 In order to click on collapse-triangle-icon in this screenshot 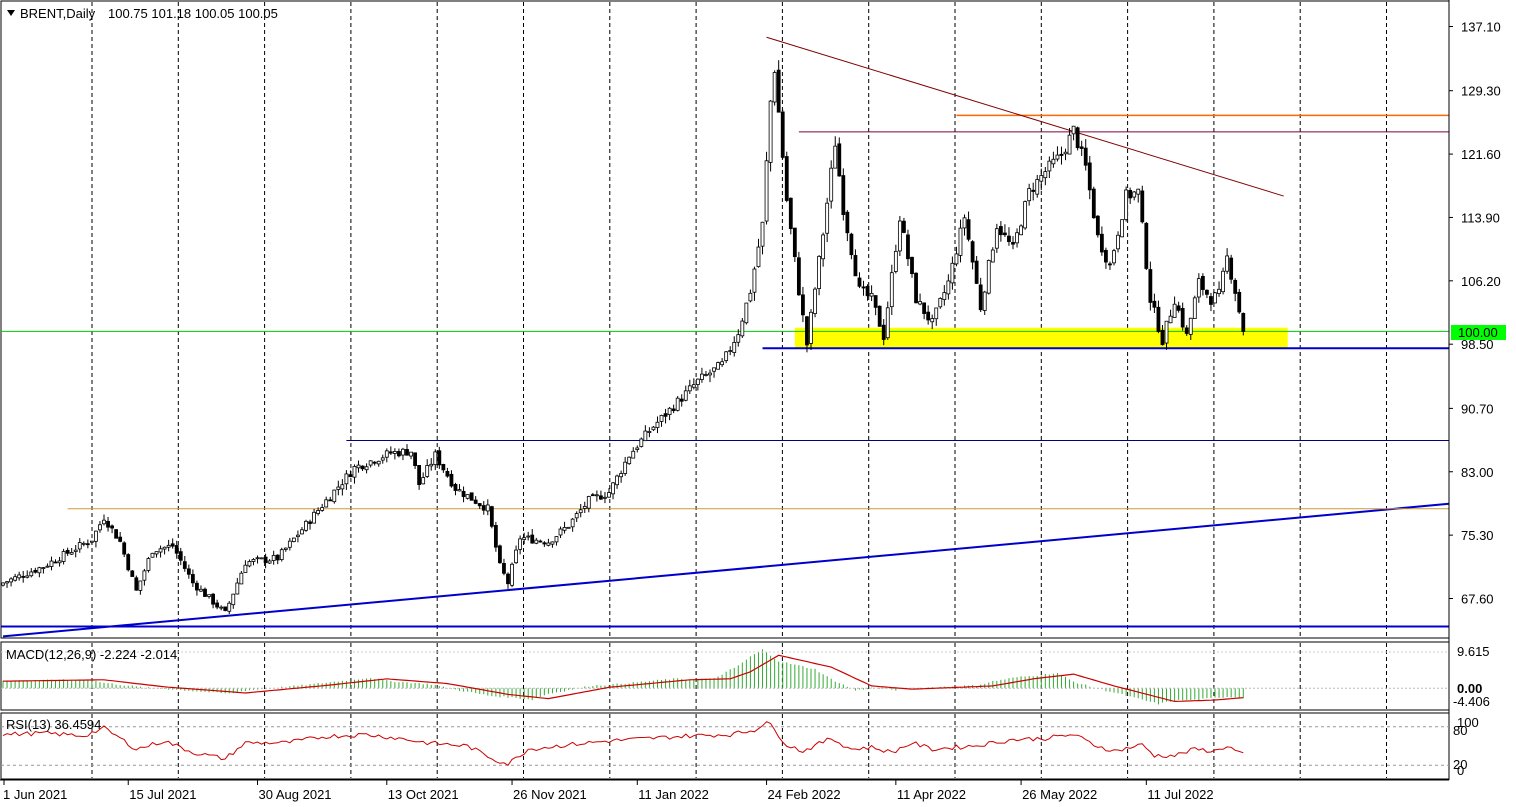, I will do `click(11, 13)`.